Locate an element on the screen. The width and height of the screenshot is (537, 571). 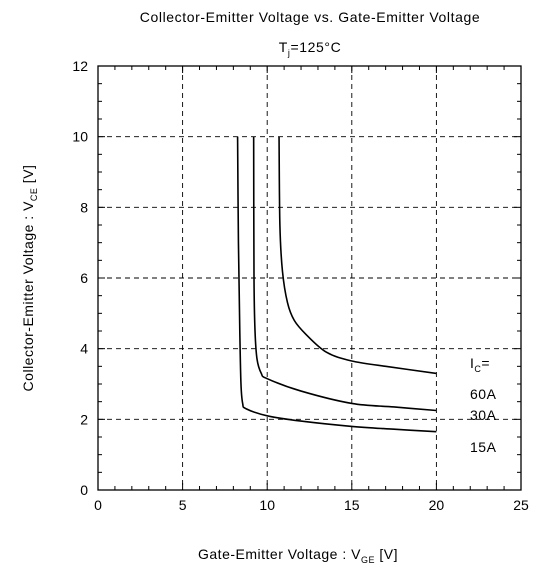
x-tick-label: 0 is located at coordinates (98, 505).